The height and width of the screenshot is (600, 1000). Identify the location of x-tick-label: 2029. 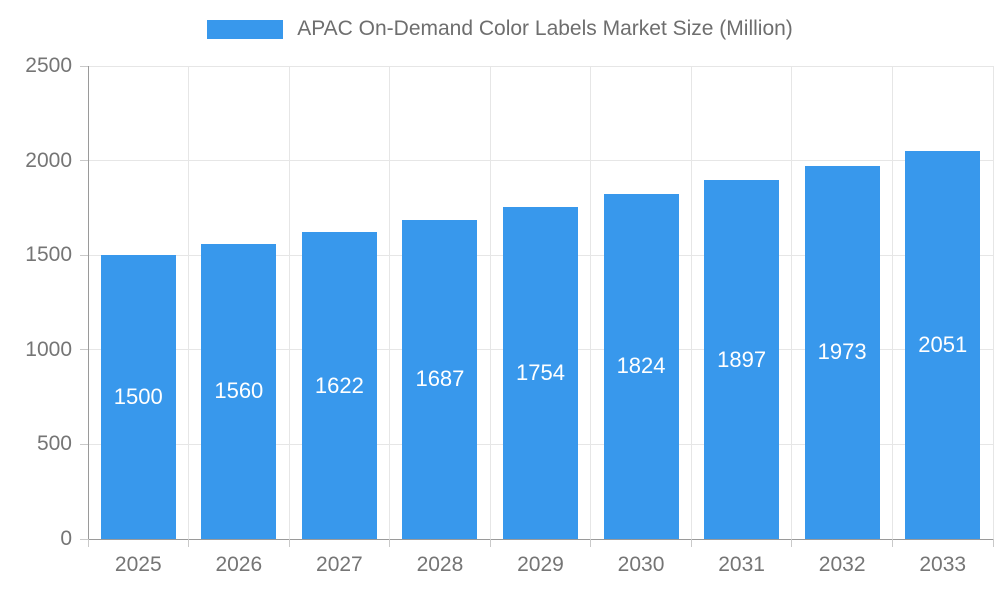
(540, 564).